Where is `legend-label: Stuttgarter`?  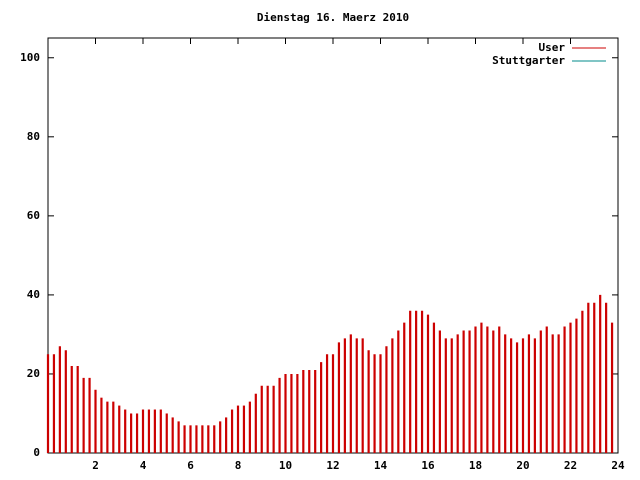 legend-label: Stuttgarter is located at coordinates (528, 60).